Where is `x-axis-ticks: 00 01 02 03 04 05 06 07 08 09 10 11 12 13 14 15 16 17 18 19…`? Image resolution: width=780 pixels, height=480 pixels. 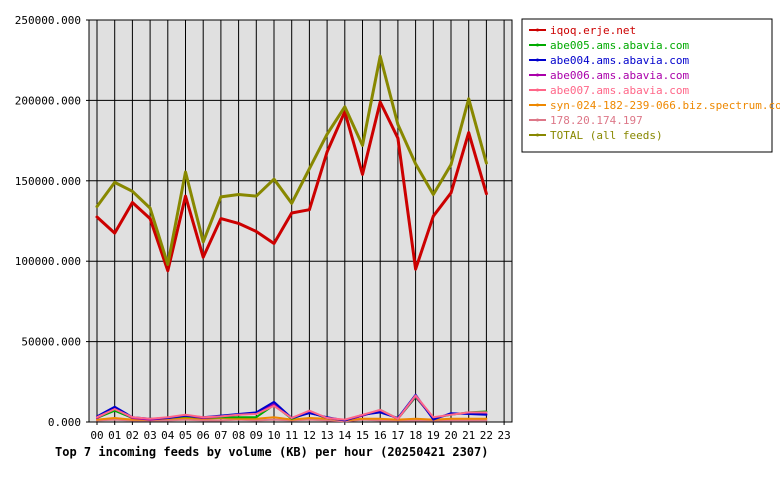
x-axis-ticks: 00 01 02 03 04 05 06 07 08 09 10 11 12 13 14 15 16 17 18 19… is located at coordinates (300, 432).